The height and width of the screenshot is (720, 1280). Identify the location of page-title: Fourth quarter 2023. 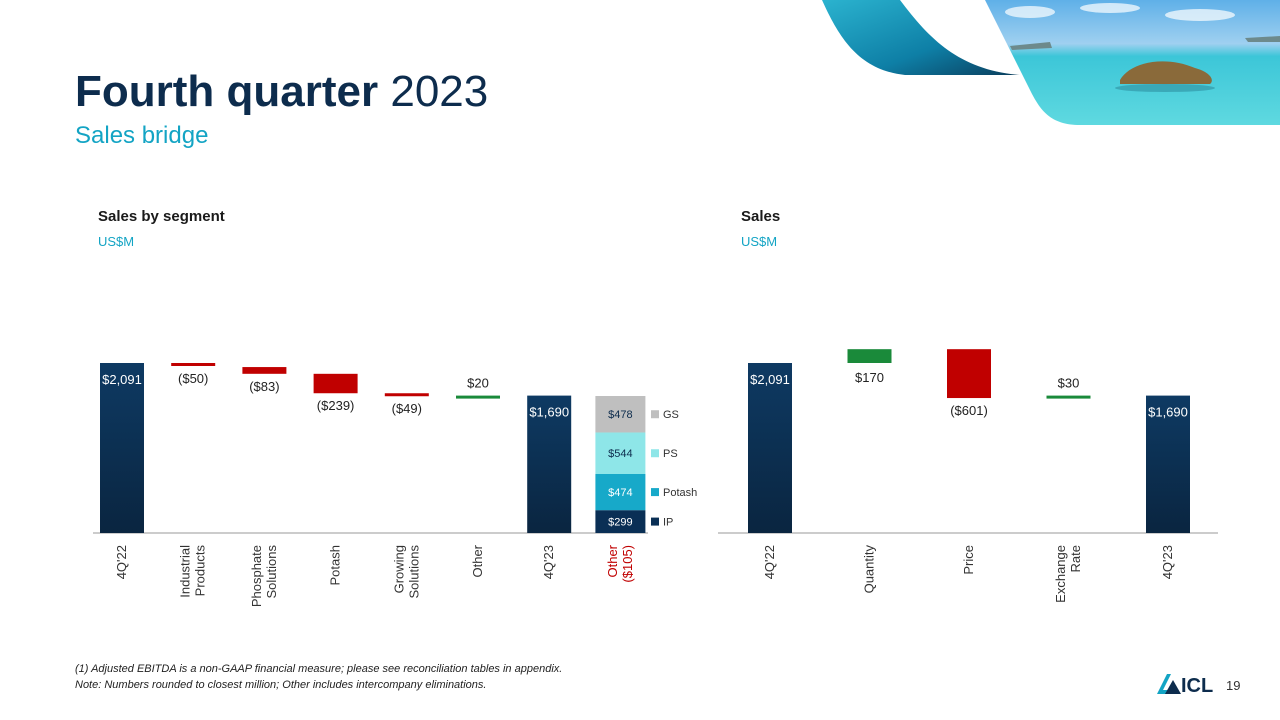
(281, 92).